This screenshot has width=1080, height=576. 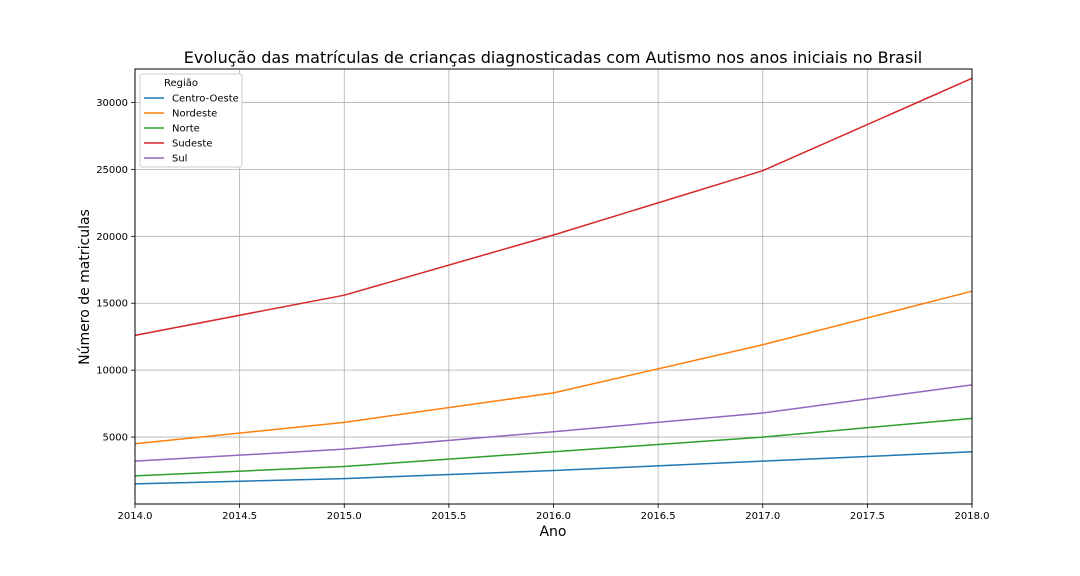 What do you see at coordinates (344, 516) in the screenshot?
I see `x-tick-label: 2015.0` at bounding box center [344, 516].